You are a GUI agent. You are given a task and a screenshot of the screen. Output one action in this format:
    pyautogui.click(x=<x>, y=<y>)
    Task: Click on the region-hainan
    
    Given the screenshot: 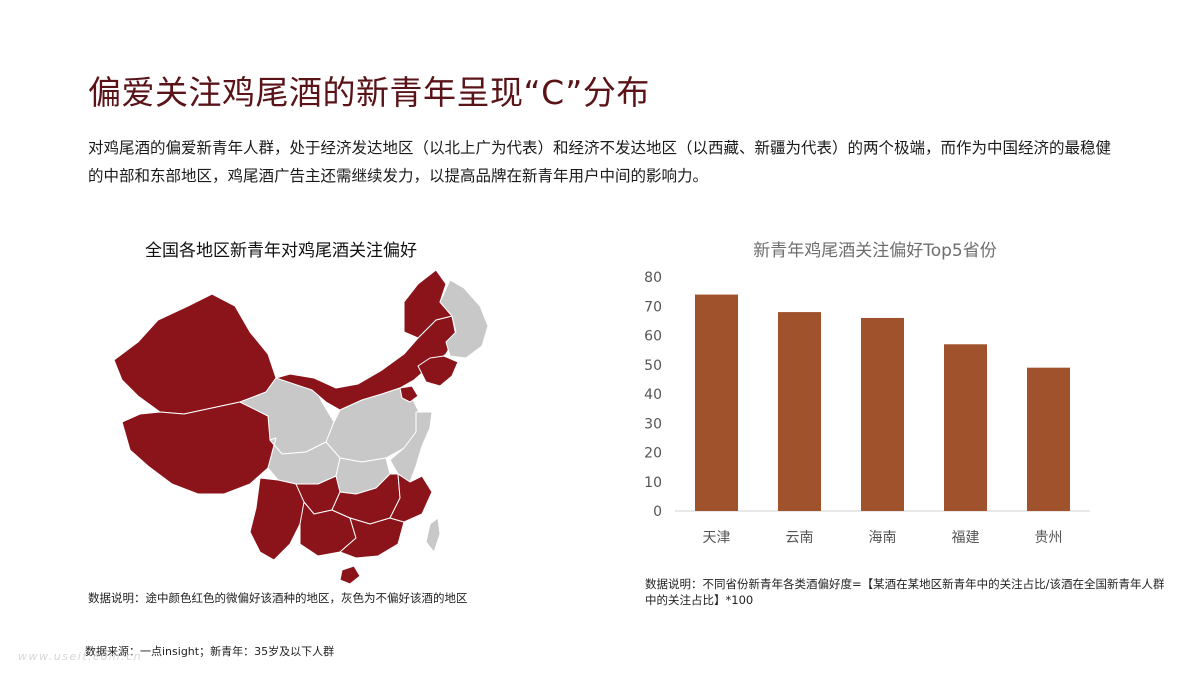 What is the action you would take?
    pyautogui.click(x=350, y=575)
    